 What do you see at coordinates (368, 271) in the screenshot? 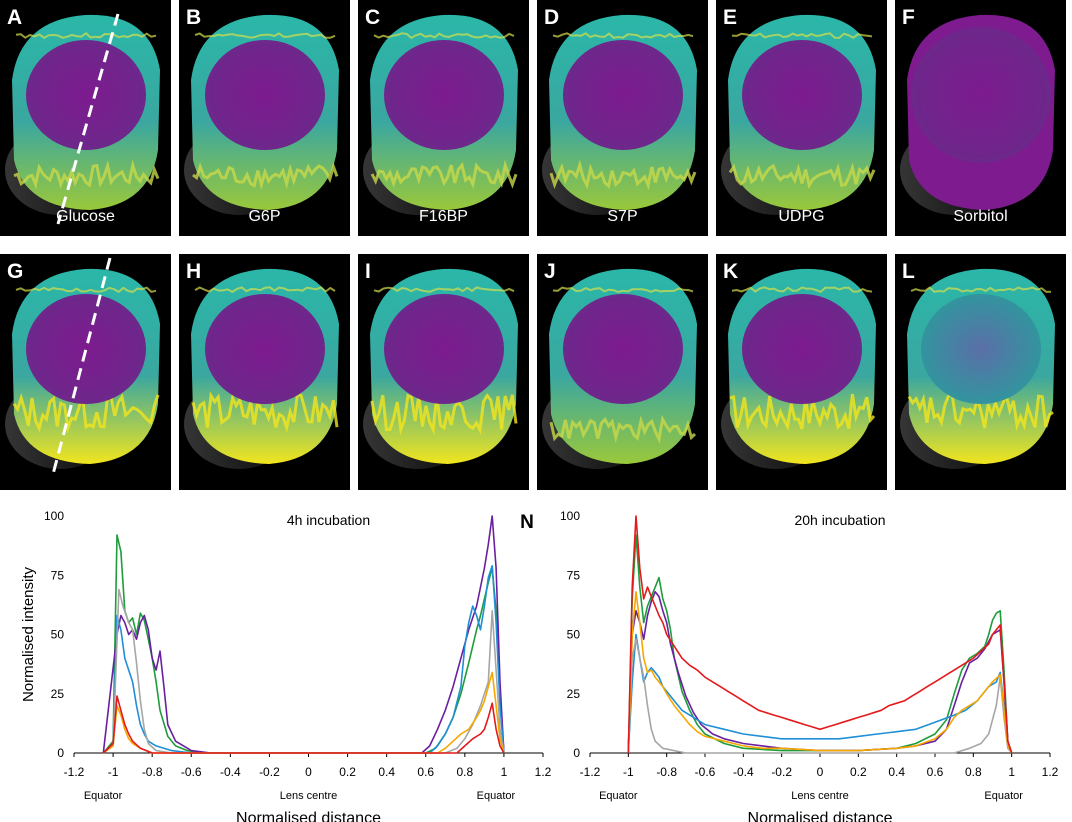
I see `panel-letter: I` at bounding box center [368, 271].